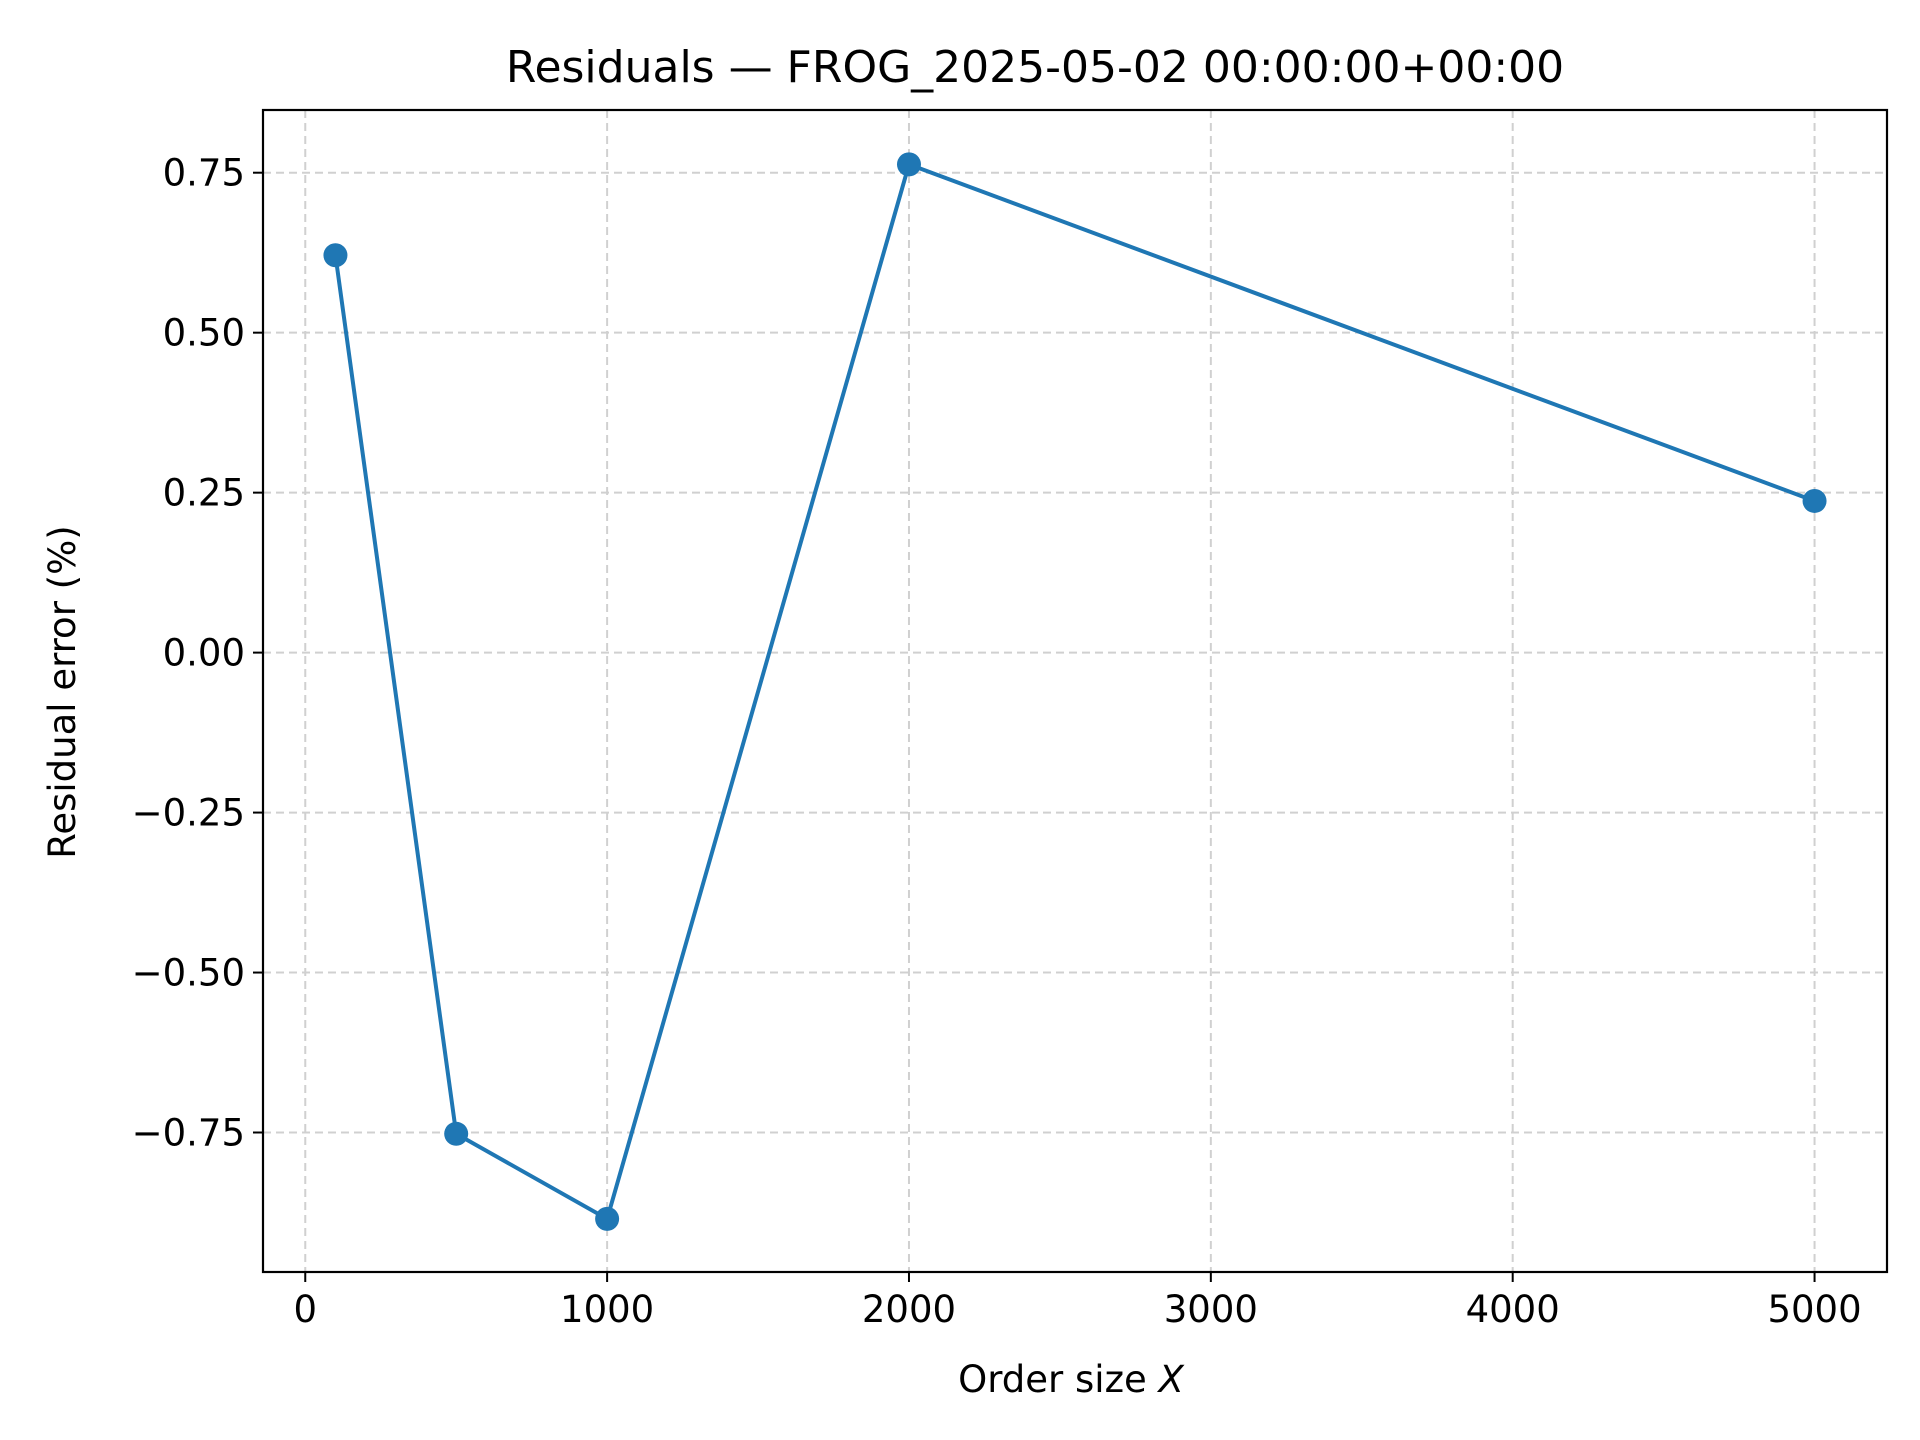  Describe the element at coordinates (188, 973) in the screenshot. I see `y-tick-label: −0.50` at that location.